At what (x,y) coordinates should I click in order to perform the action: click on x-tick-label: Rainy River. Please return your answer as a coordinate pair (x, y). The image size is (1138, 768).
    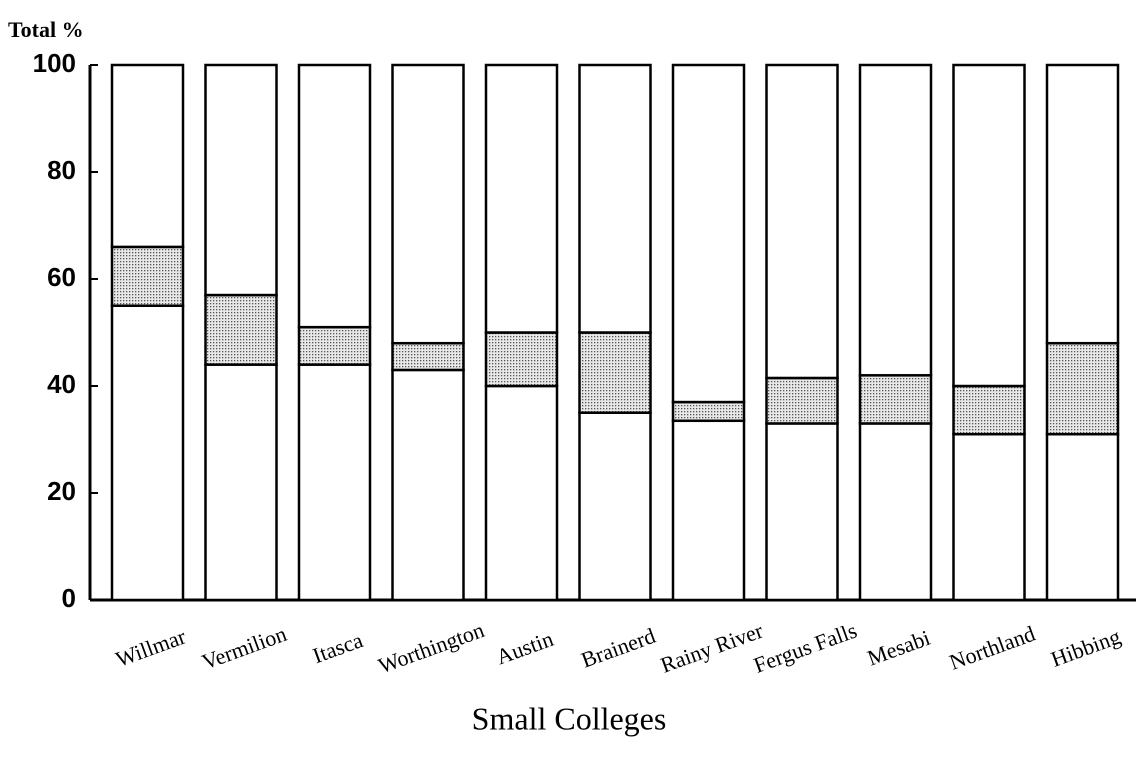
    Looking at the image, I should click on (712, 647).